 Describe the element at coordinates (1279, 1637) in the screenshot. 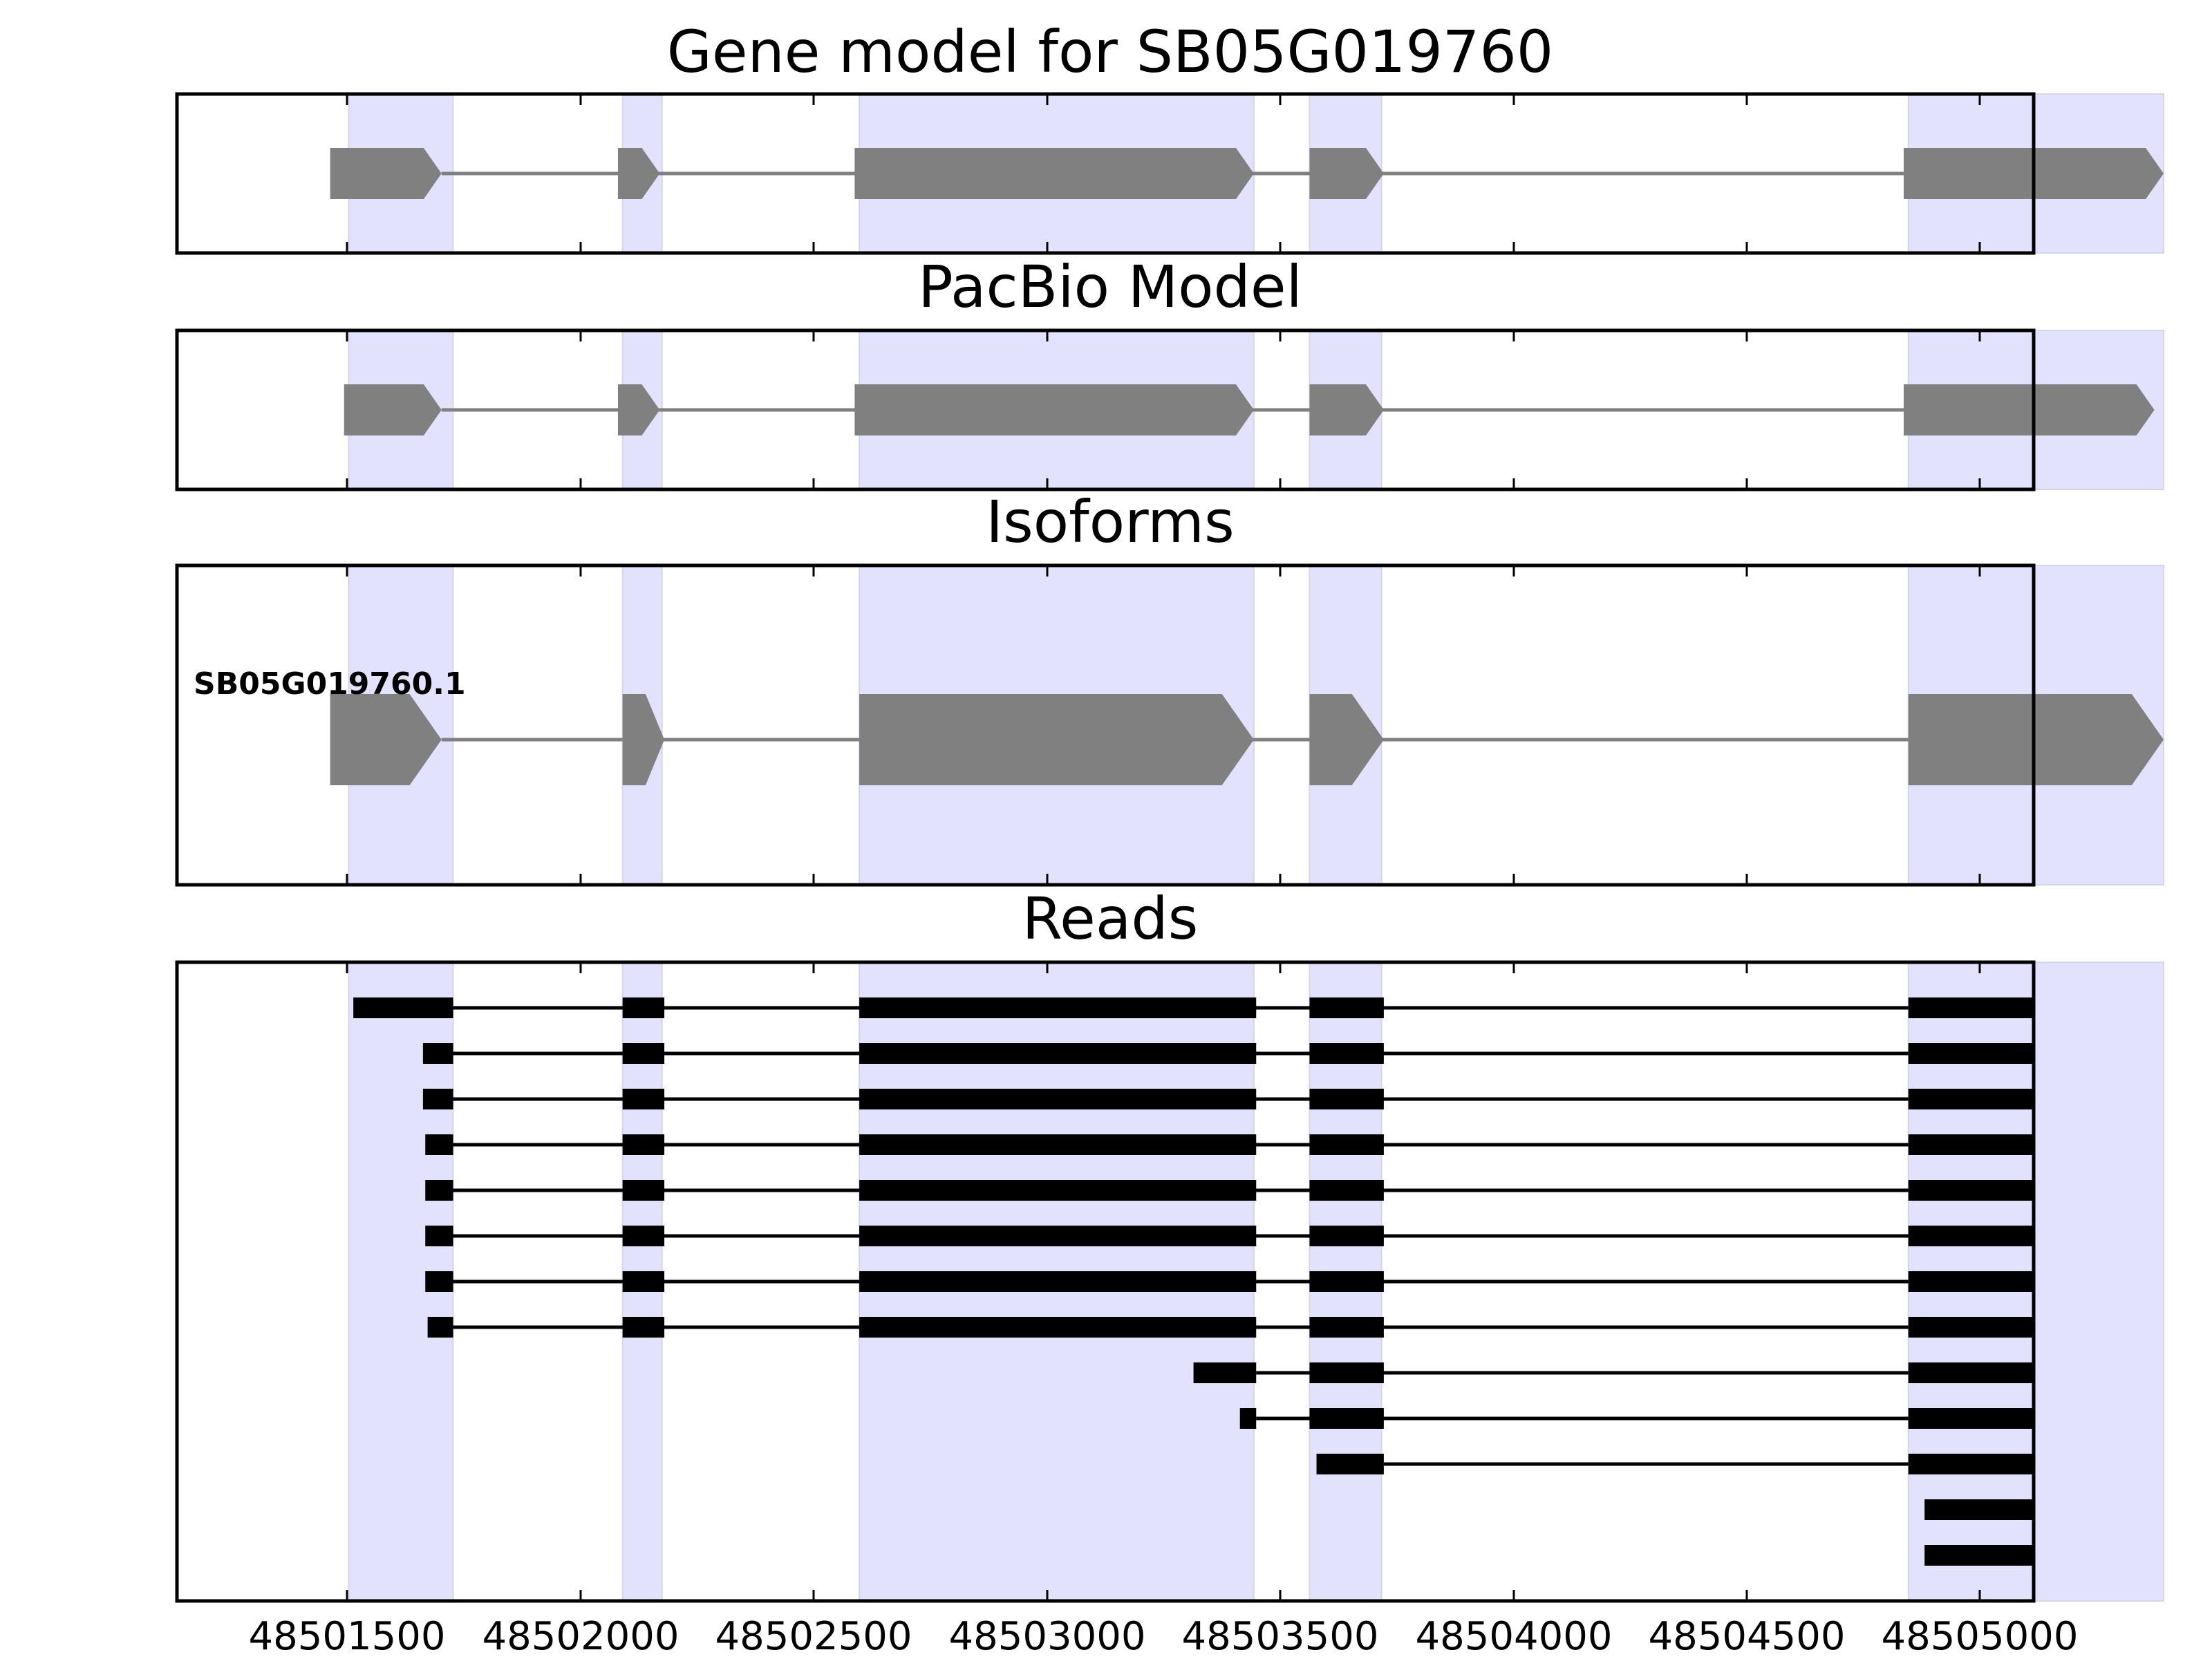

I see `x-tick-label: 48503500` at that location.